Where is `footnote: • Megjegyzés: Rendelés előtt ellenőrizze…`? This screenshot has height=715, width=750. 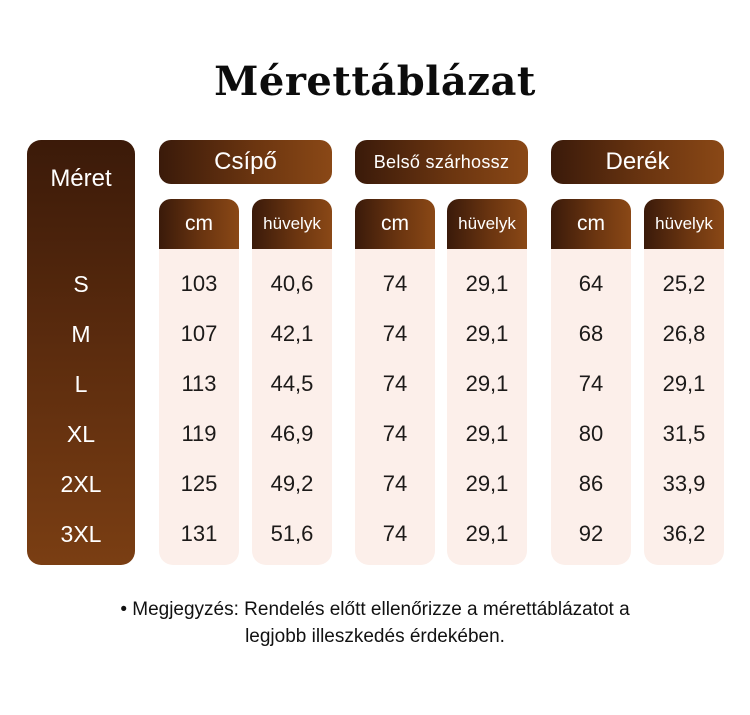
footnote: • Megjegyzés: Rendelés előtt ellenőrizze… is located at coordinates (375, 623).